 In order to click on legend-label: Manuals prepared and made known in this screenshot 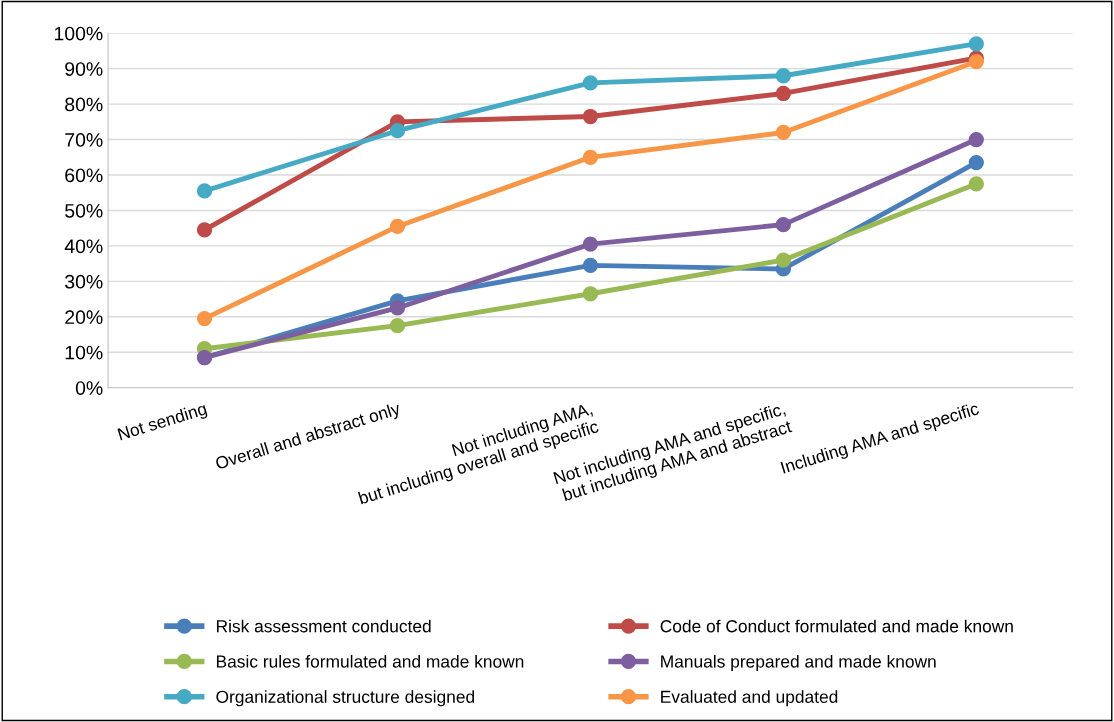, I will do `click(798, 663)`.